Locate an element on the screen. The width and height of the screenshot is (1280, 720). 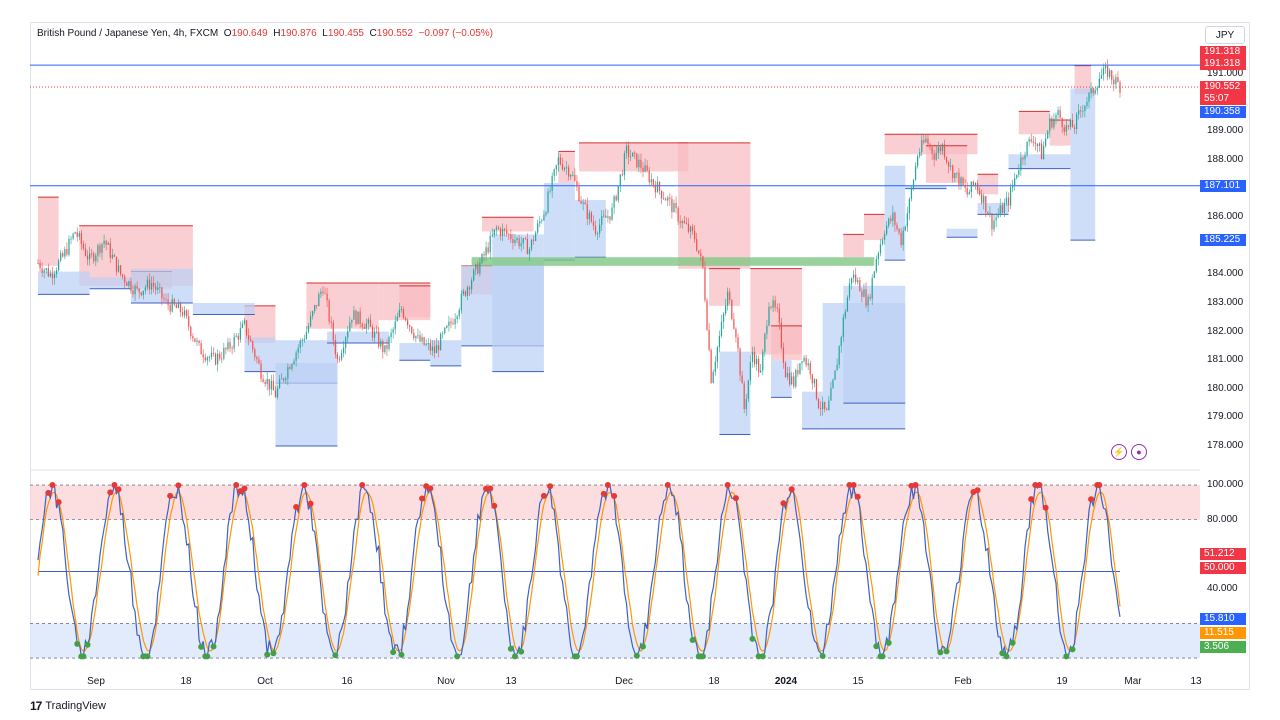
time-tick-label: 16 is located at coordinates (347, 681).